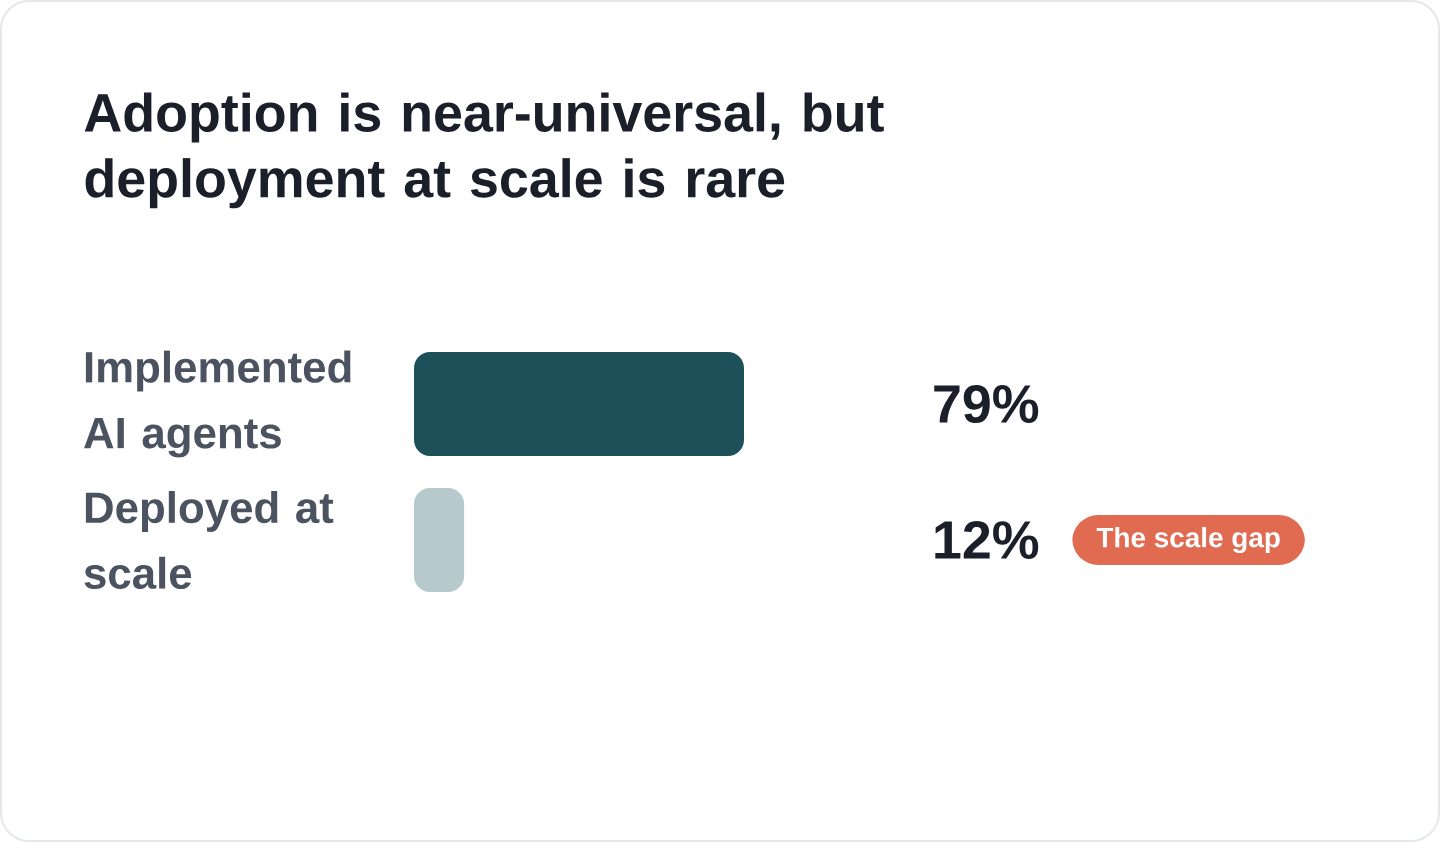 This screenshot has width=1440, height=842. Describe the element at coordinates (209, 540) in the screenshot. I see `y-tick-label: Deployed at scale` at that location.